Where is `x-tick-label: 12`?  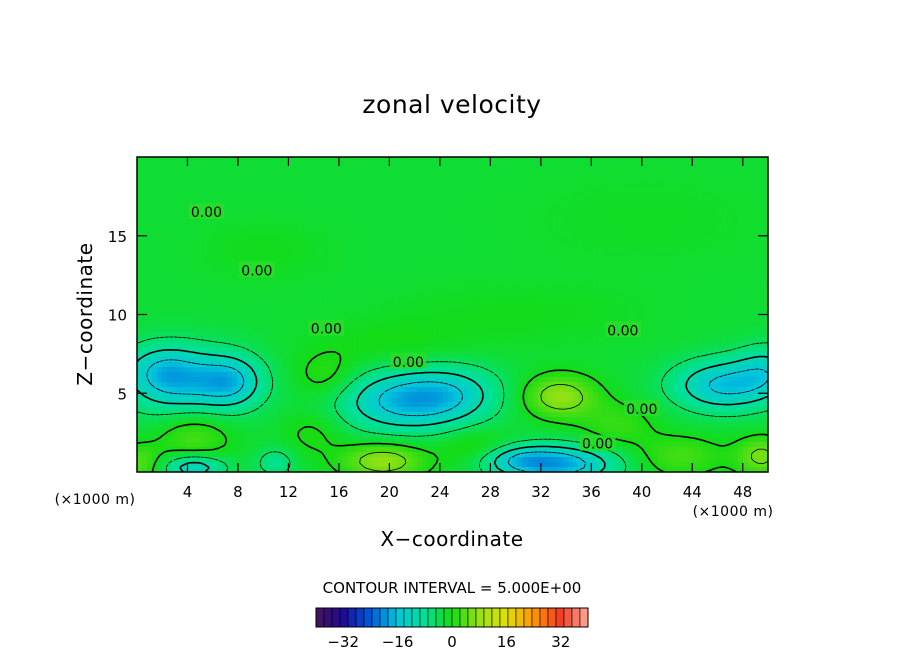
x-tick-label: 12 is located at coordinates (288, 492).